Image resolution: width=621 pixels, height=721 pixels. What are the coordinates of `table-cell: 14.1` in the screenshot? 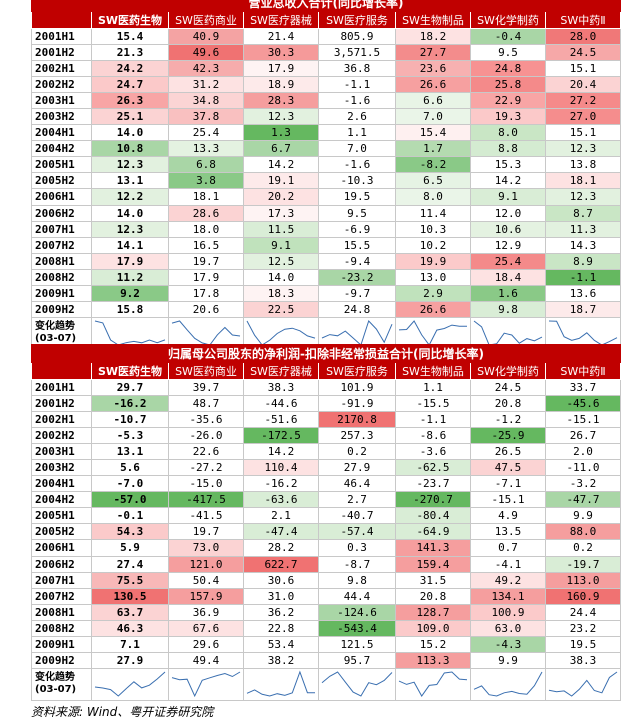 It's located at (130, 245).